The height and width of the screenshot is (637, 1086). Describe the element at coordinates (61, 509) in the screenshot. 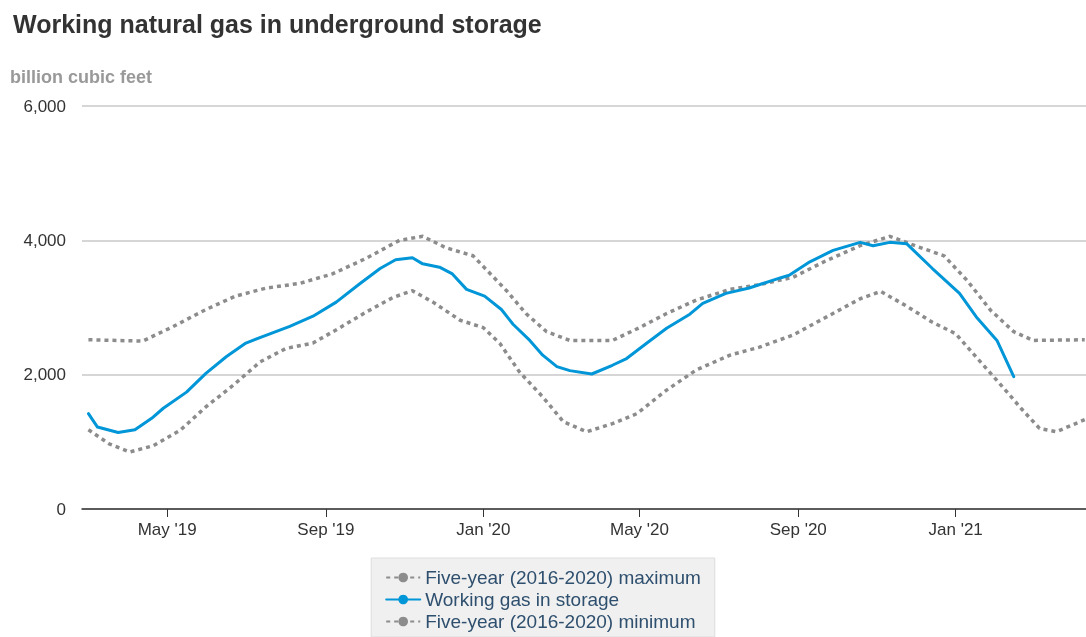

I see `y-tick-label: 0` at that location.